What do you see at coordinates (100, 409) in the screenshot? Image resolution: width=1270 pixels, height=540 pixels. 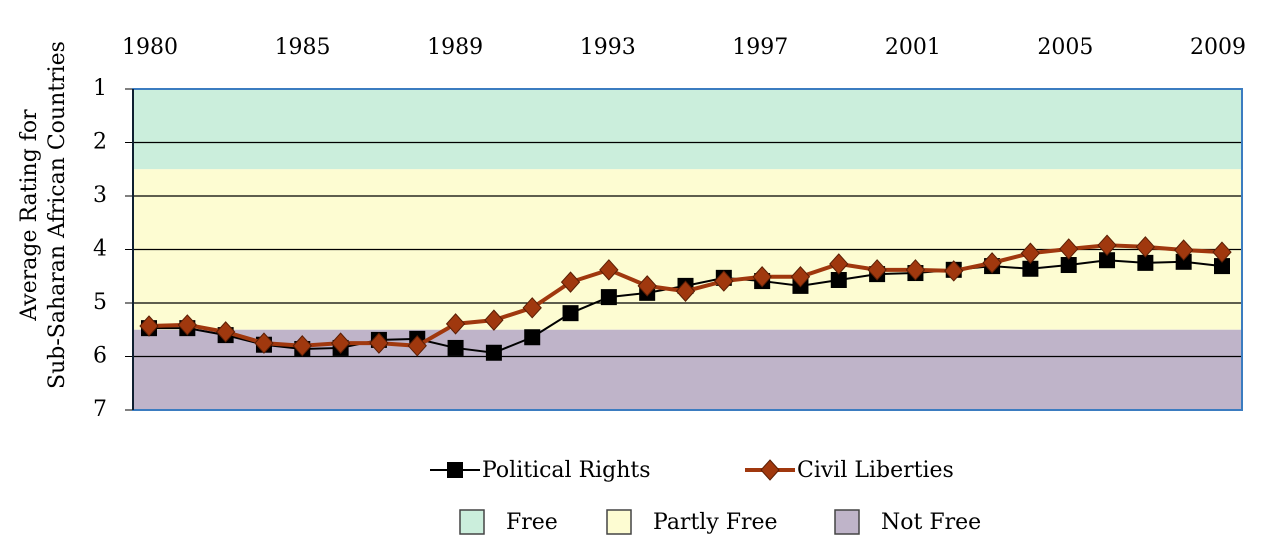 I see `y-tick-label: 7` at bounding box center [100, 409].